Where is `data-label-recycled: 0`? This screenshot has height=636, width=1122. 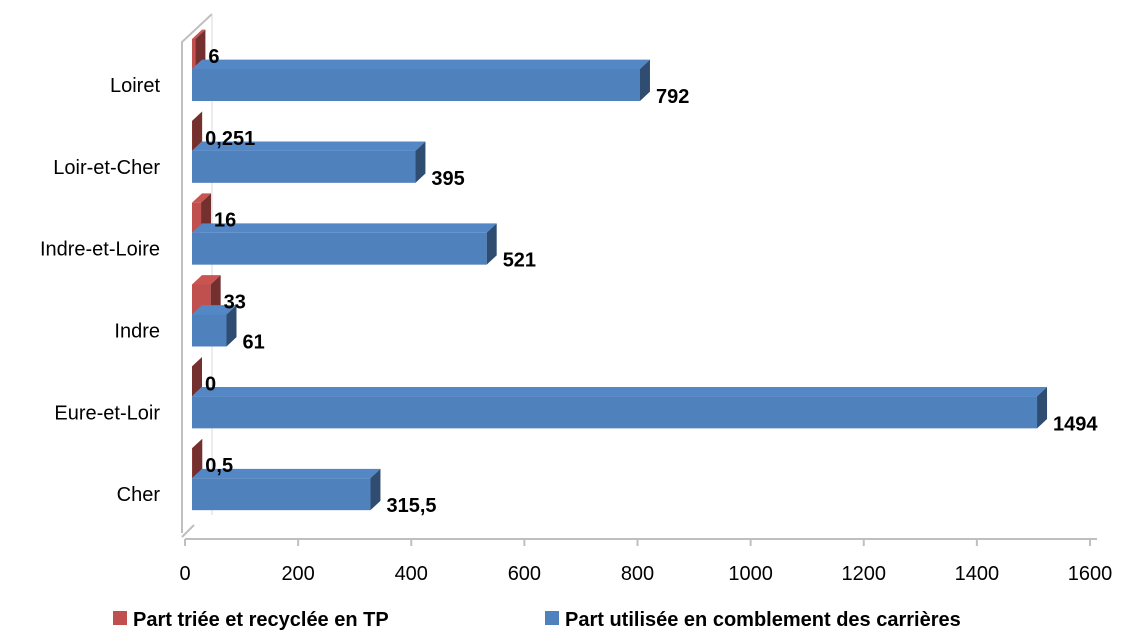 data-label-recycled: 0 is located at coordinates (210, 384).